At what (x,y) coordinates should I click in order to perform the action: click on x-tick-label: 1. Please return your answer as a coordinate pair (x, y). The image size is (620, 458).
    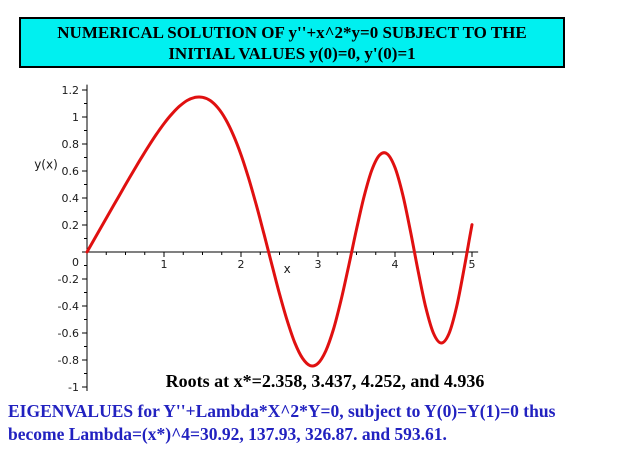
    Looking at the image, I should click on (164, 264).